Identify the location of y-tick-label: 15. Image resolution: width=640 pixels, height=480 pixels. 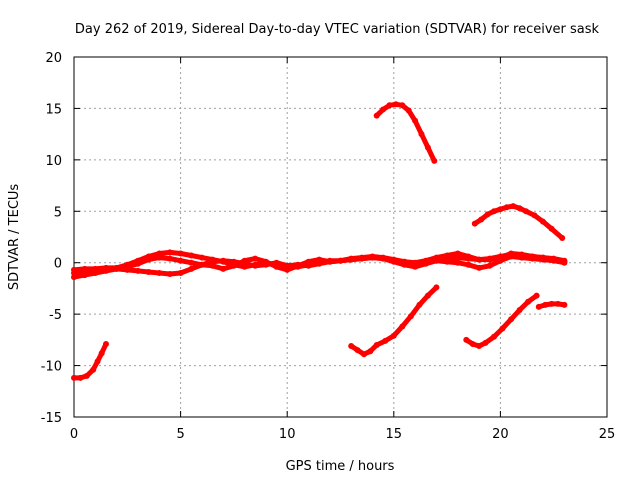
(53, 109).